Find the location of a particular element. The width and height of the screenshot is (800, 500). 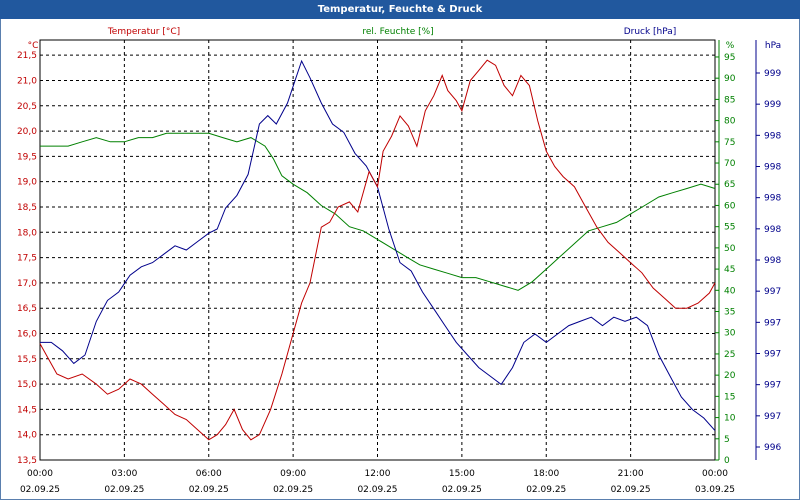

humidity-tick-label: 65 is located at coordinates (729, 185).